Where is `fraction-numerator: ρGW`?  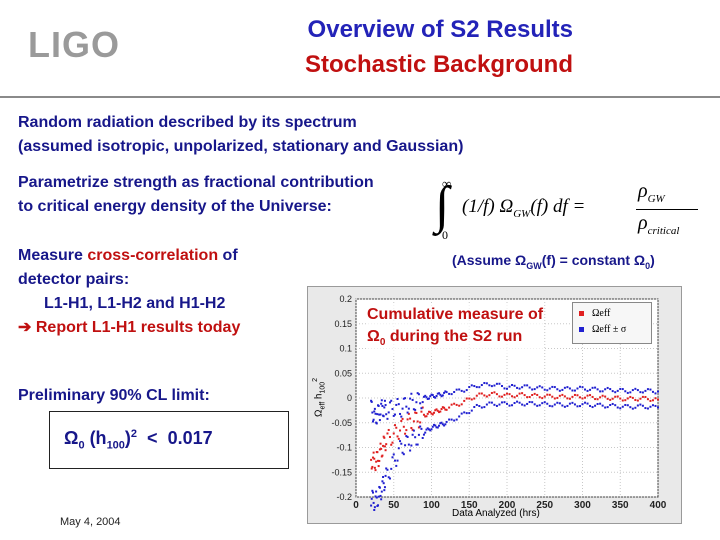 fraction-numerator: ρGW is located at coordinates (651, 192).